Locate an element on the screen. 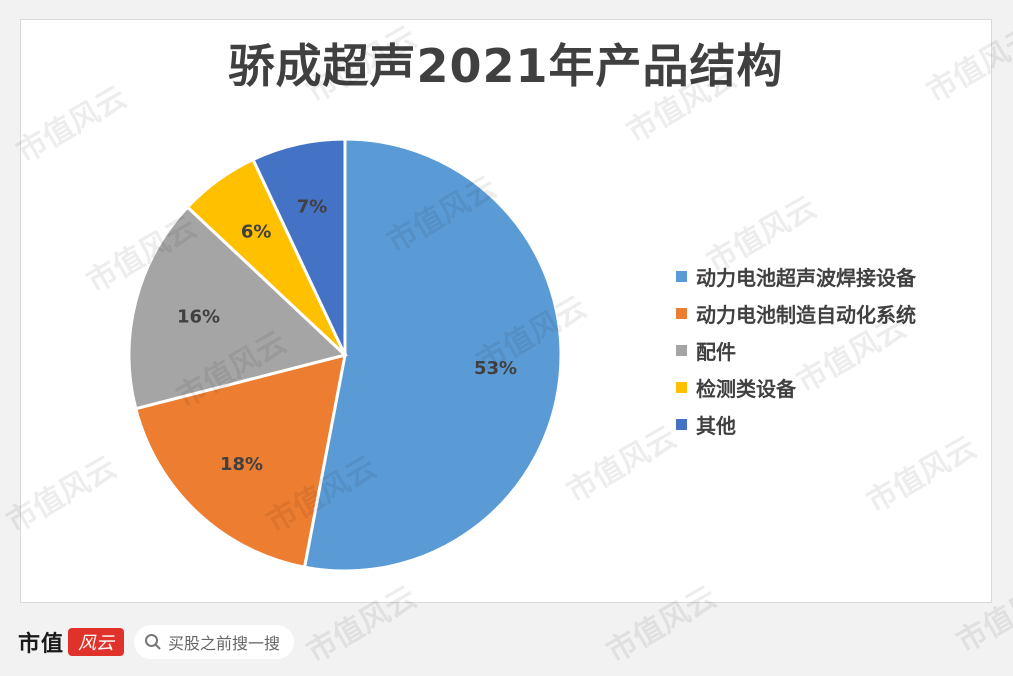 The image size is (1013, 676). chart-legend: 动力电池超声波焊接设备 动力电池制造自动化系统 配件检测类设备其他 is located at coordinates (796, 350).